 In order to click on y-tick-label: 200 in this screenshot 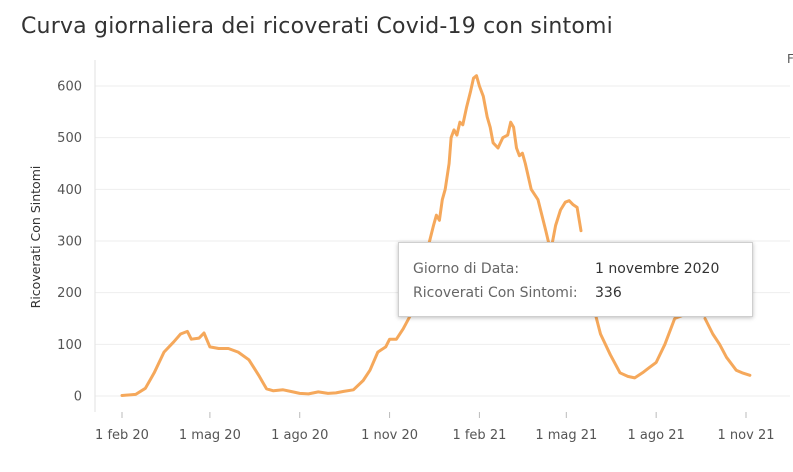, I will do `click(69, 293)`.